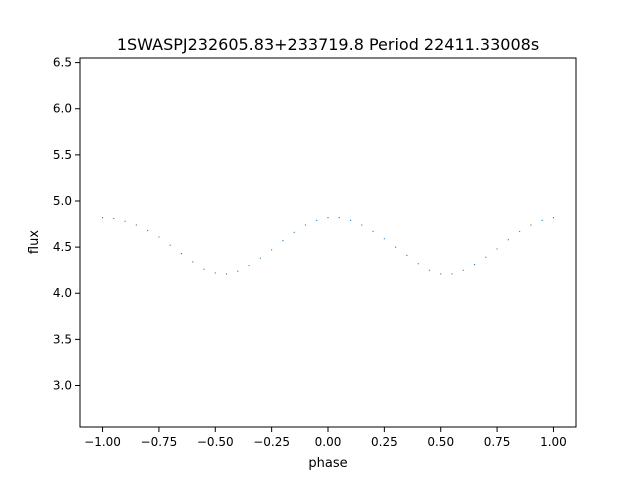 The height and width of the screenshot is (484, 640). I want to click on y-tick-label: 6.0, so click(62, 109).